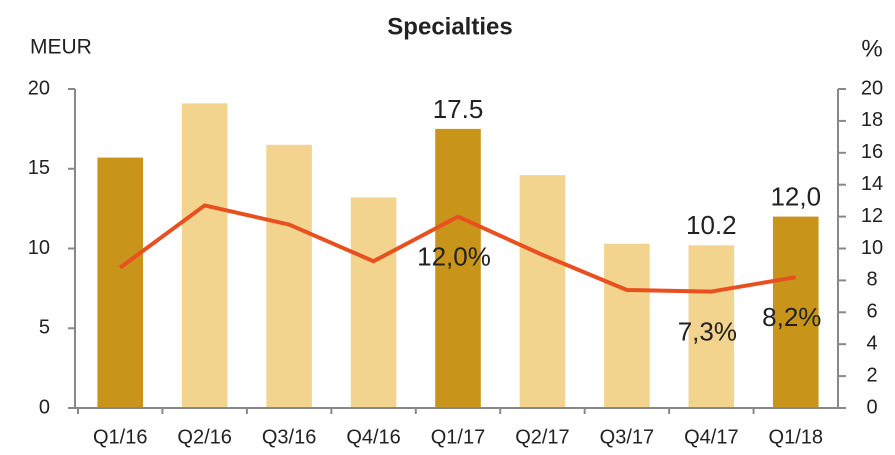 The height and width of the screenshot is (455, 895). I want to click on y2-axis-label: %, so click(871, 48).